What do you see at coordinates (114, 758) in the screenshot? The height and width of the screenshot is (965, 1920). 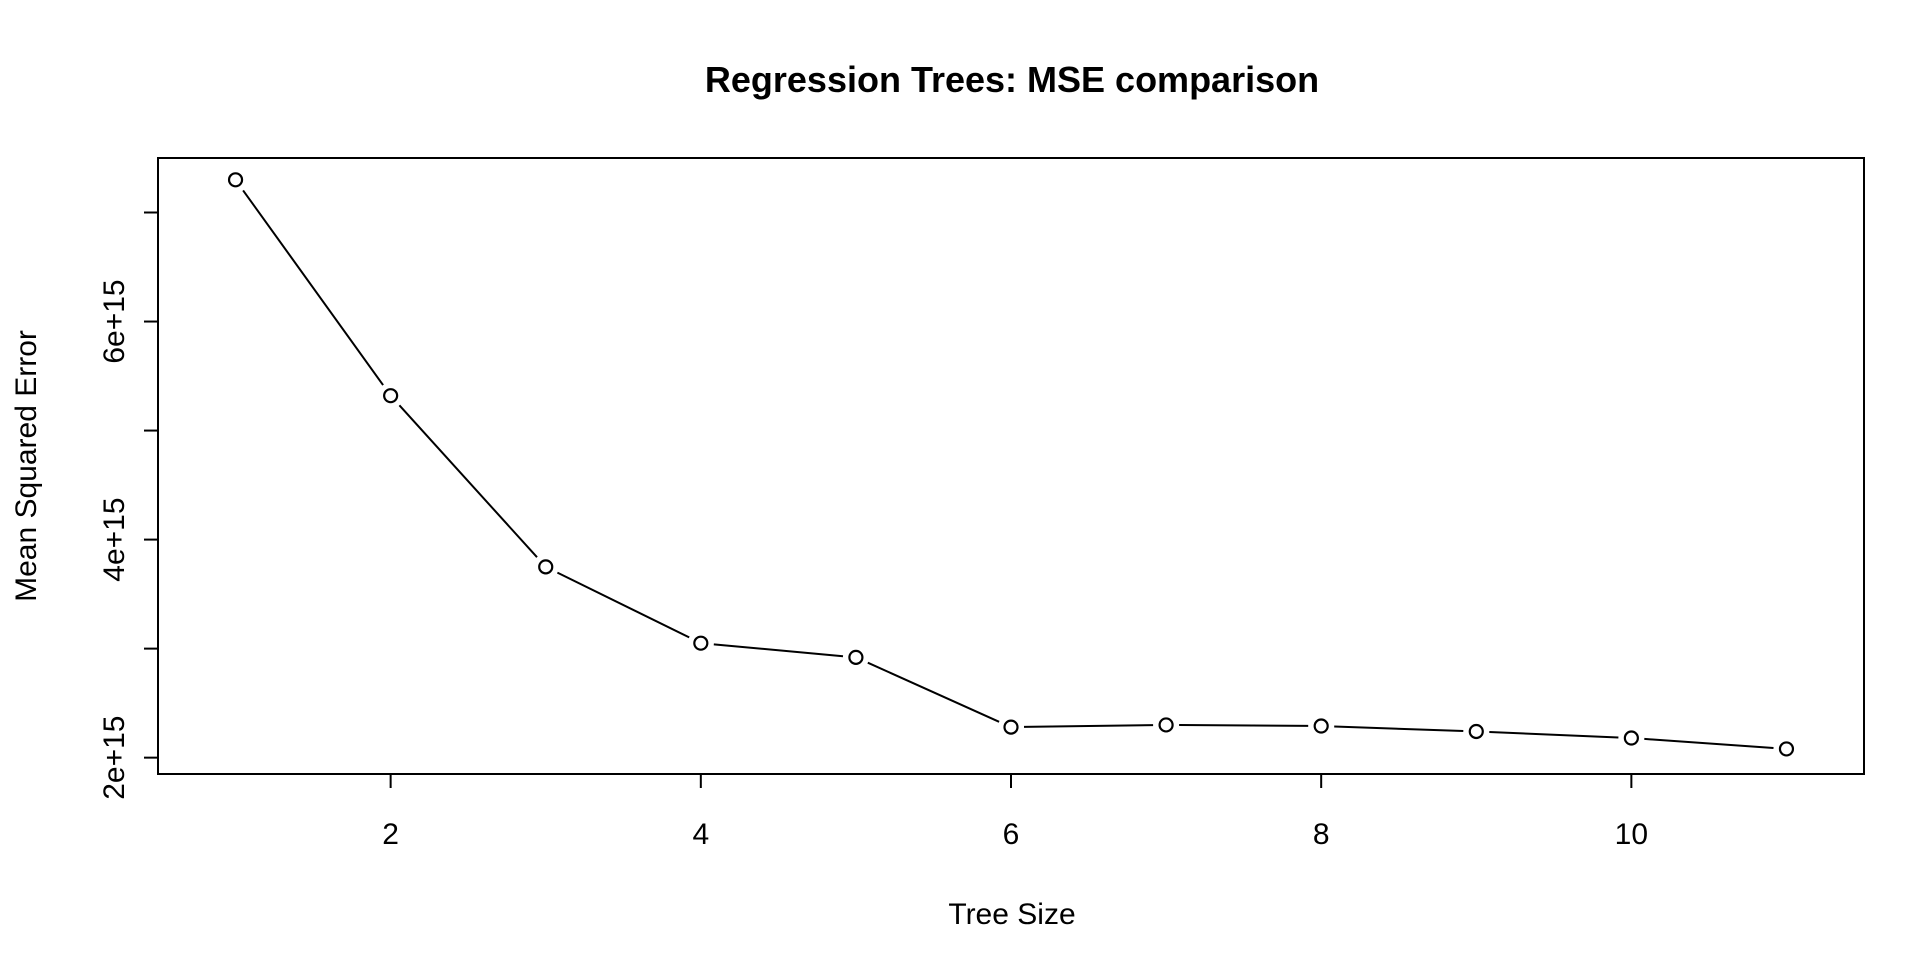 I see `y-tick-label: 2e+15` at bounding box center [114, 758].